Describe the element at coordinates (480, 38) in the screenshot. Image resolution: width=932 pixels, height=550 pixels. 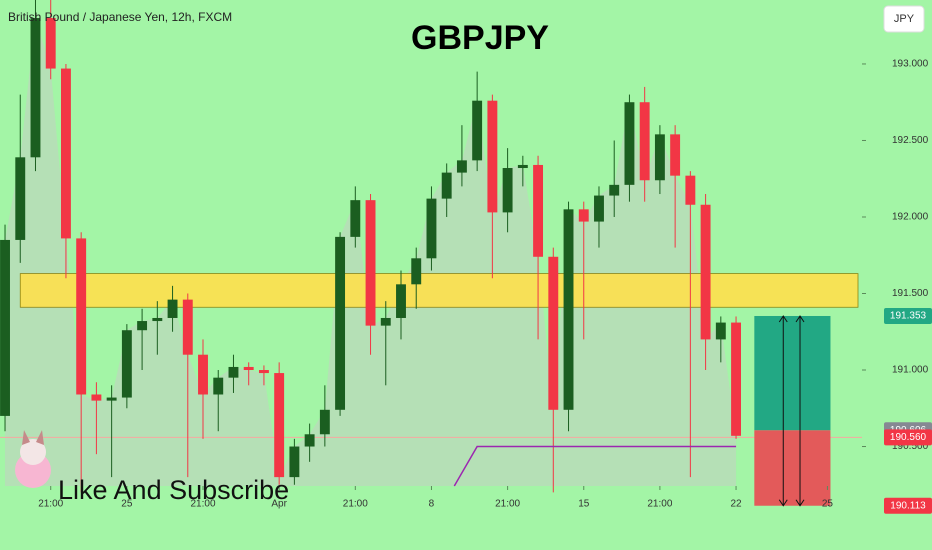
I see `chart-title: GBPJPY` at that location.